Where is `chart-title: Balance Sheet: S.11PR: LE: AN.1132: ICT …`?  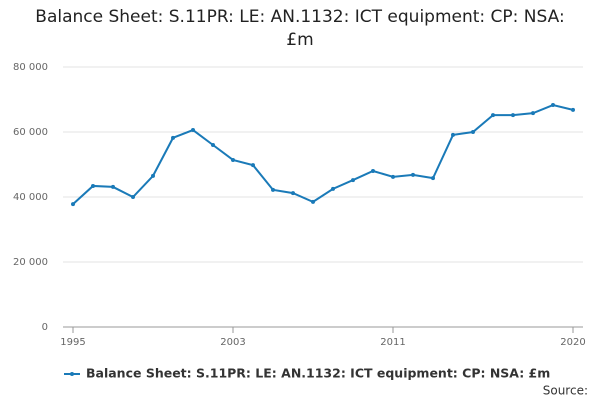
chart-title: Balance Sheet: S.11PR: LE: AN.1132: ICT … is located at coordinates (300, 28).